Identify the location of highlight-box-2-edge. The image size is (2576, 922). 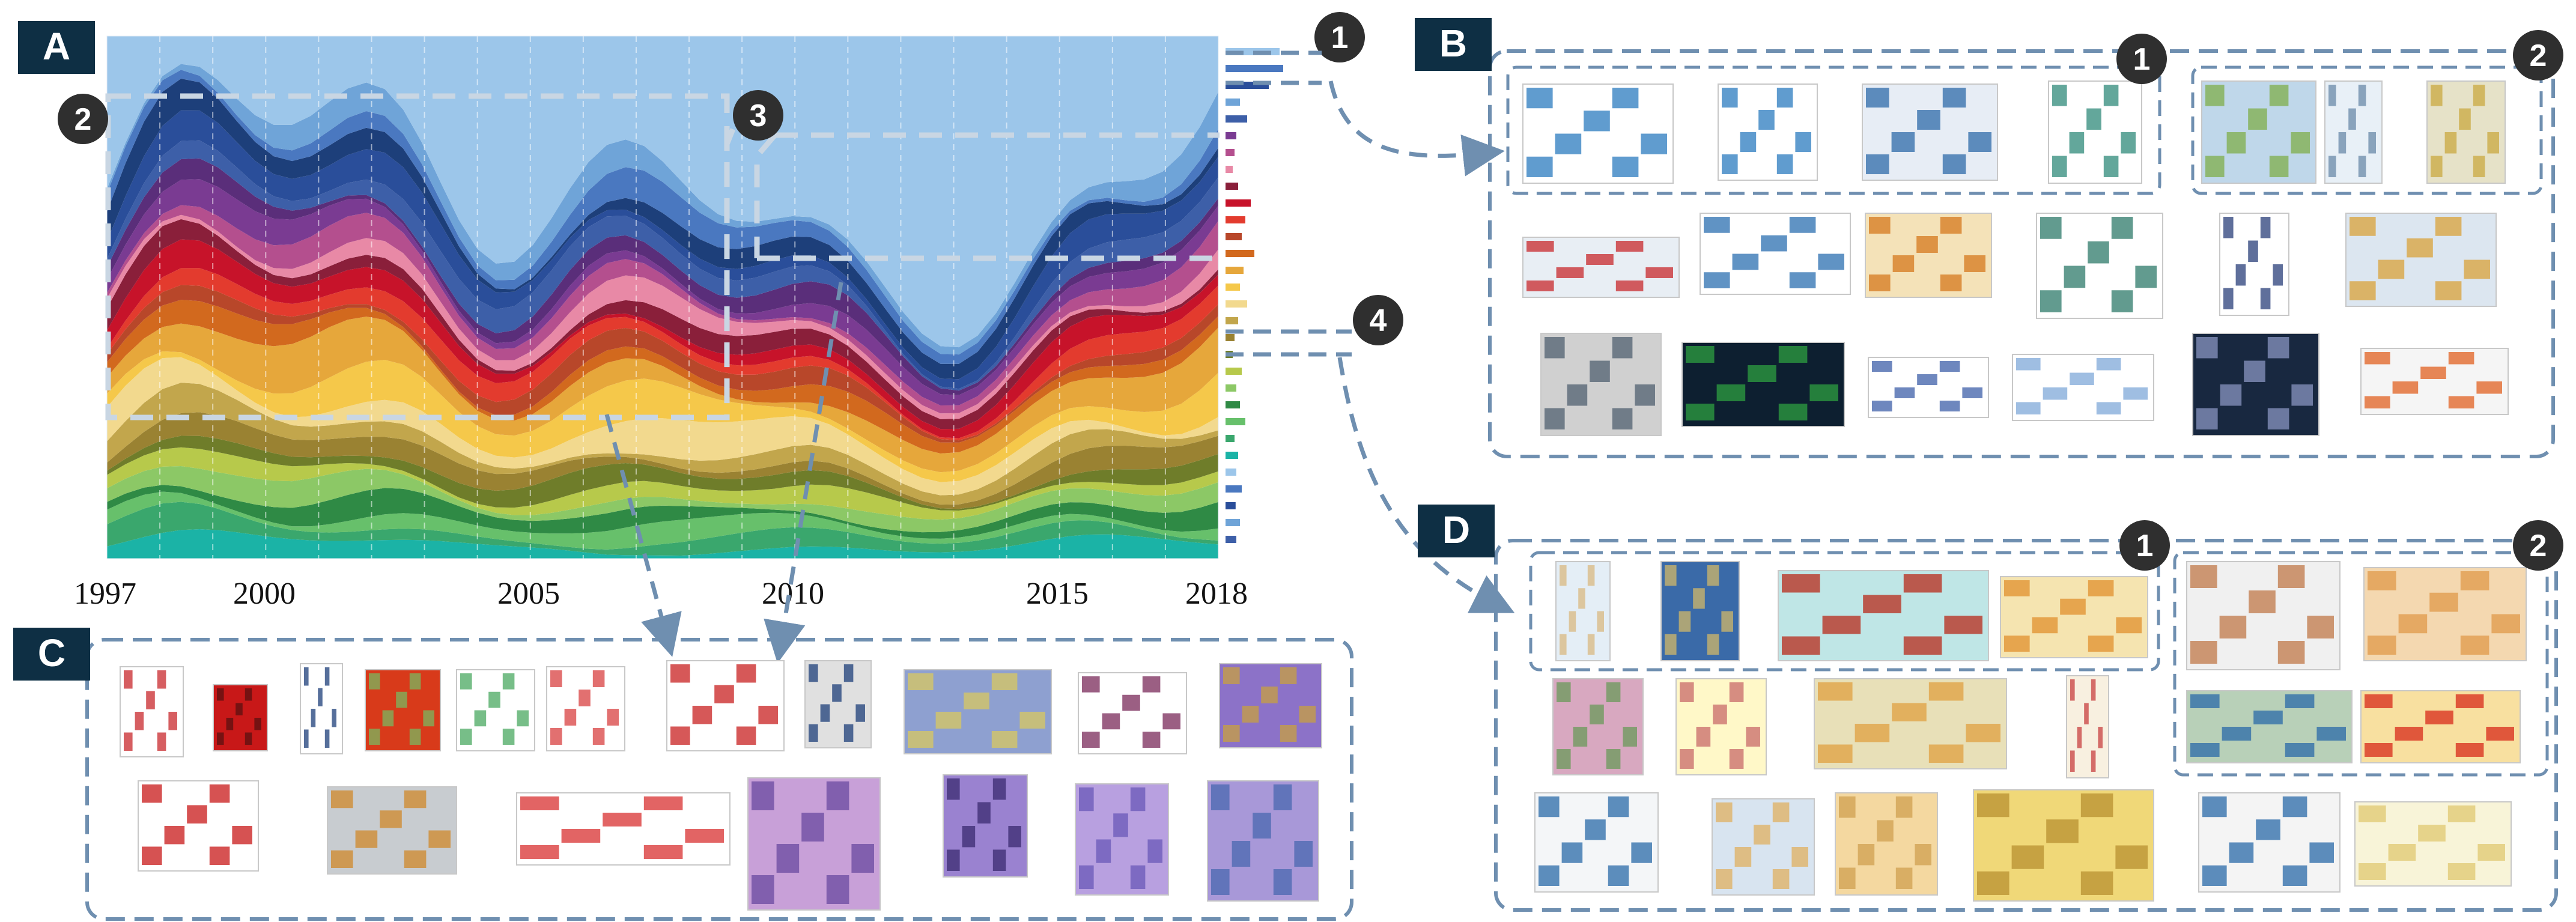
(730, 271).